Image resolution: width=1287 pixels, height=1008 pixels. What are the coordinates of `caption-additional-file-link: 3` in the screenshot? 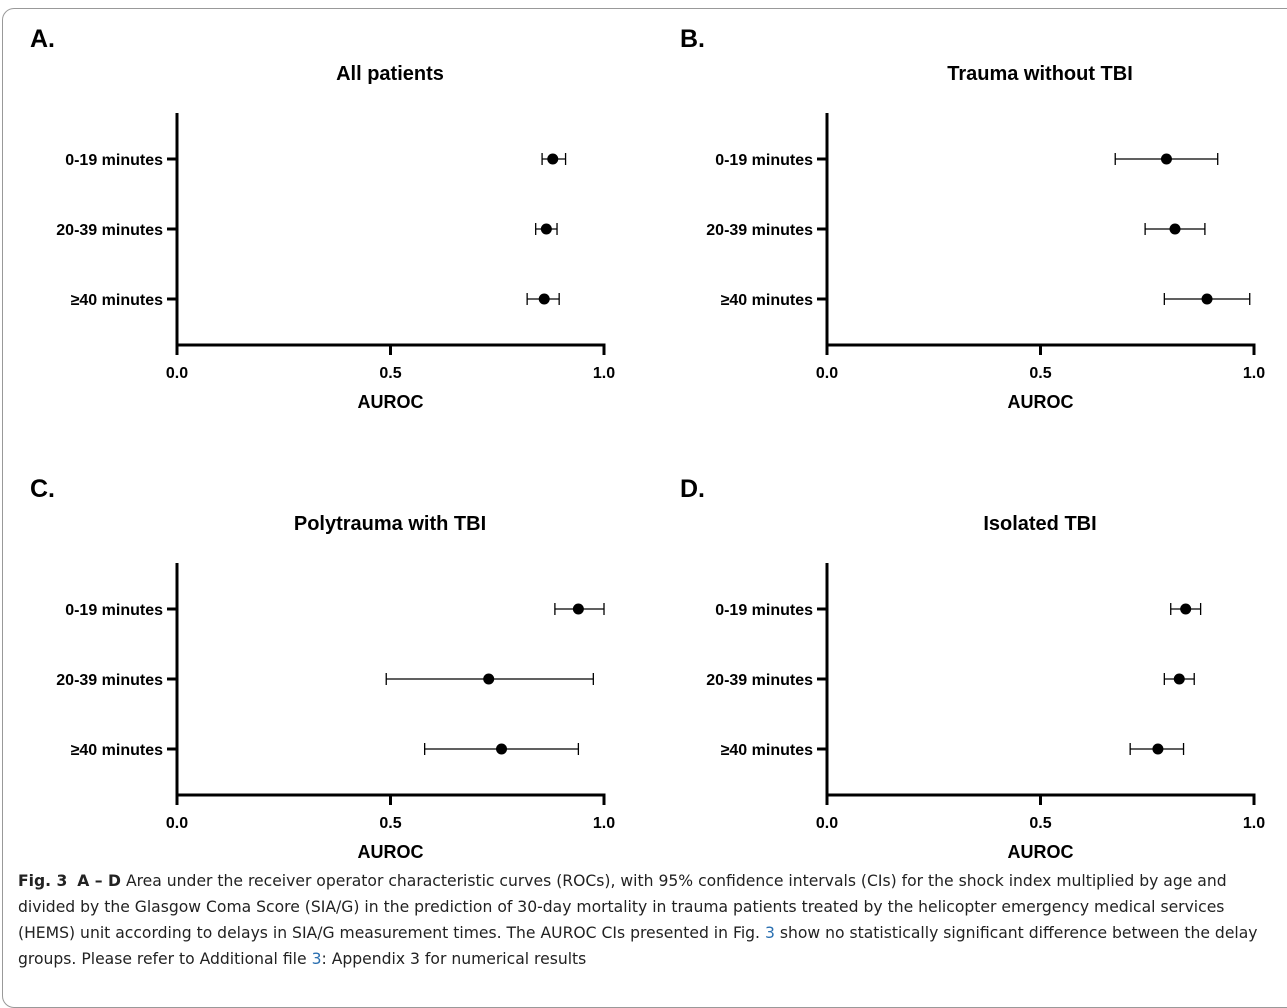 It's located at (316, 959).